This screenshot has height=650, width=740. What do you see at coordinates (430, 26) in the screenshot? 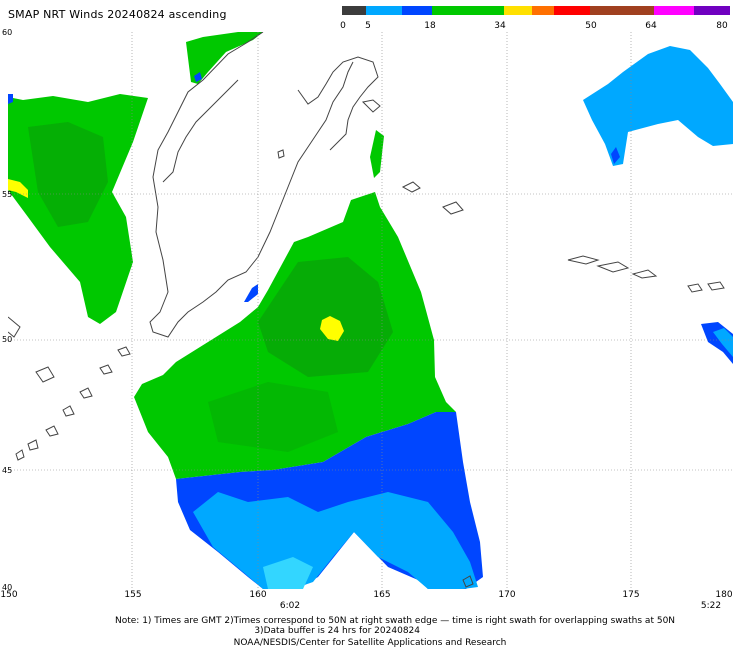
I see `colorbar-label-18: 18` at bounding box center [430, 26].